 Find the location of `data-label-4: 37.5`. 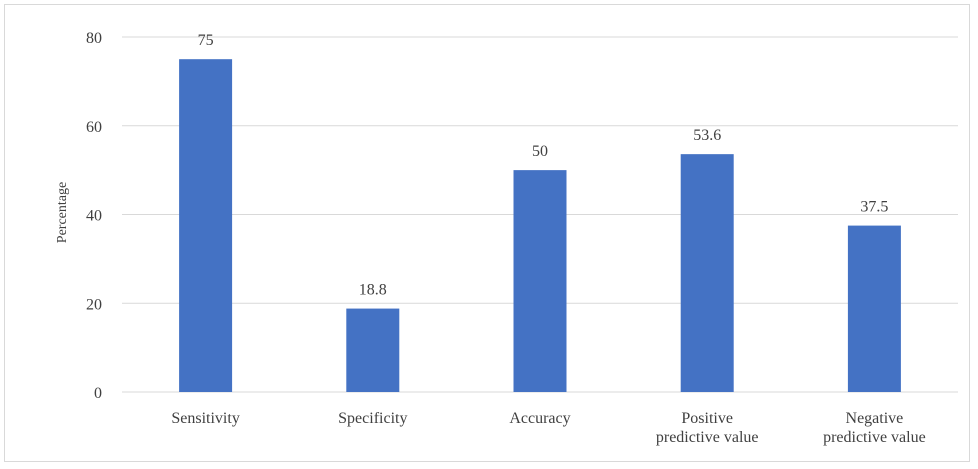

data-label-4: 37.5 is located at coordinates (874, 207).